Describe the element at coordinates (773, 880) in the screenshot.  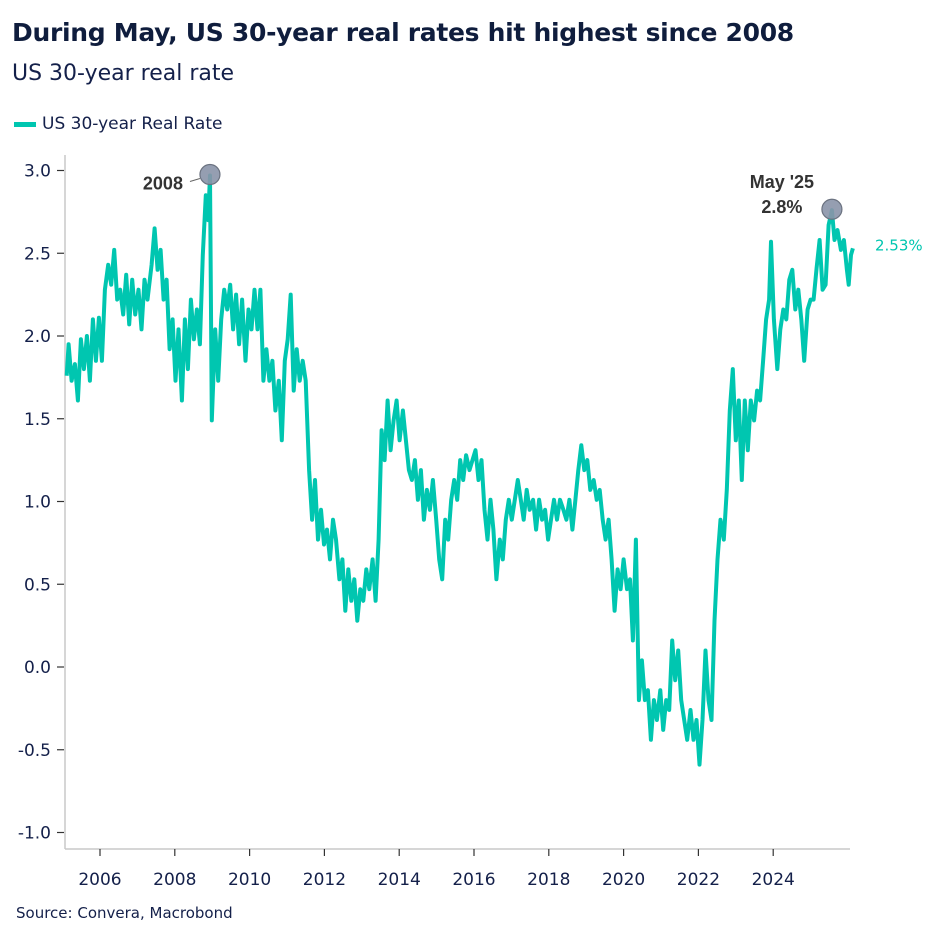
I see `x-tick-label: 2024` at that location.